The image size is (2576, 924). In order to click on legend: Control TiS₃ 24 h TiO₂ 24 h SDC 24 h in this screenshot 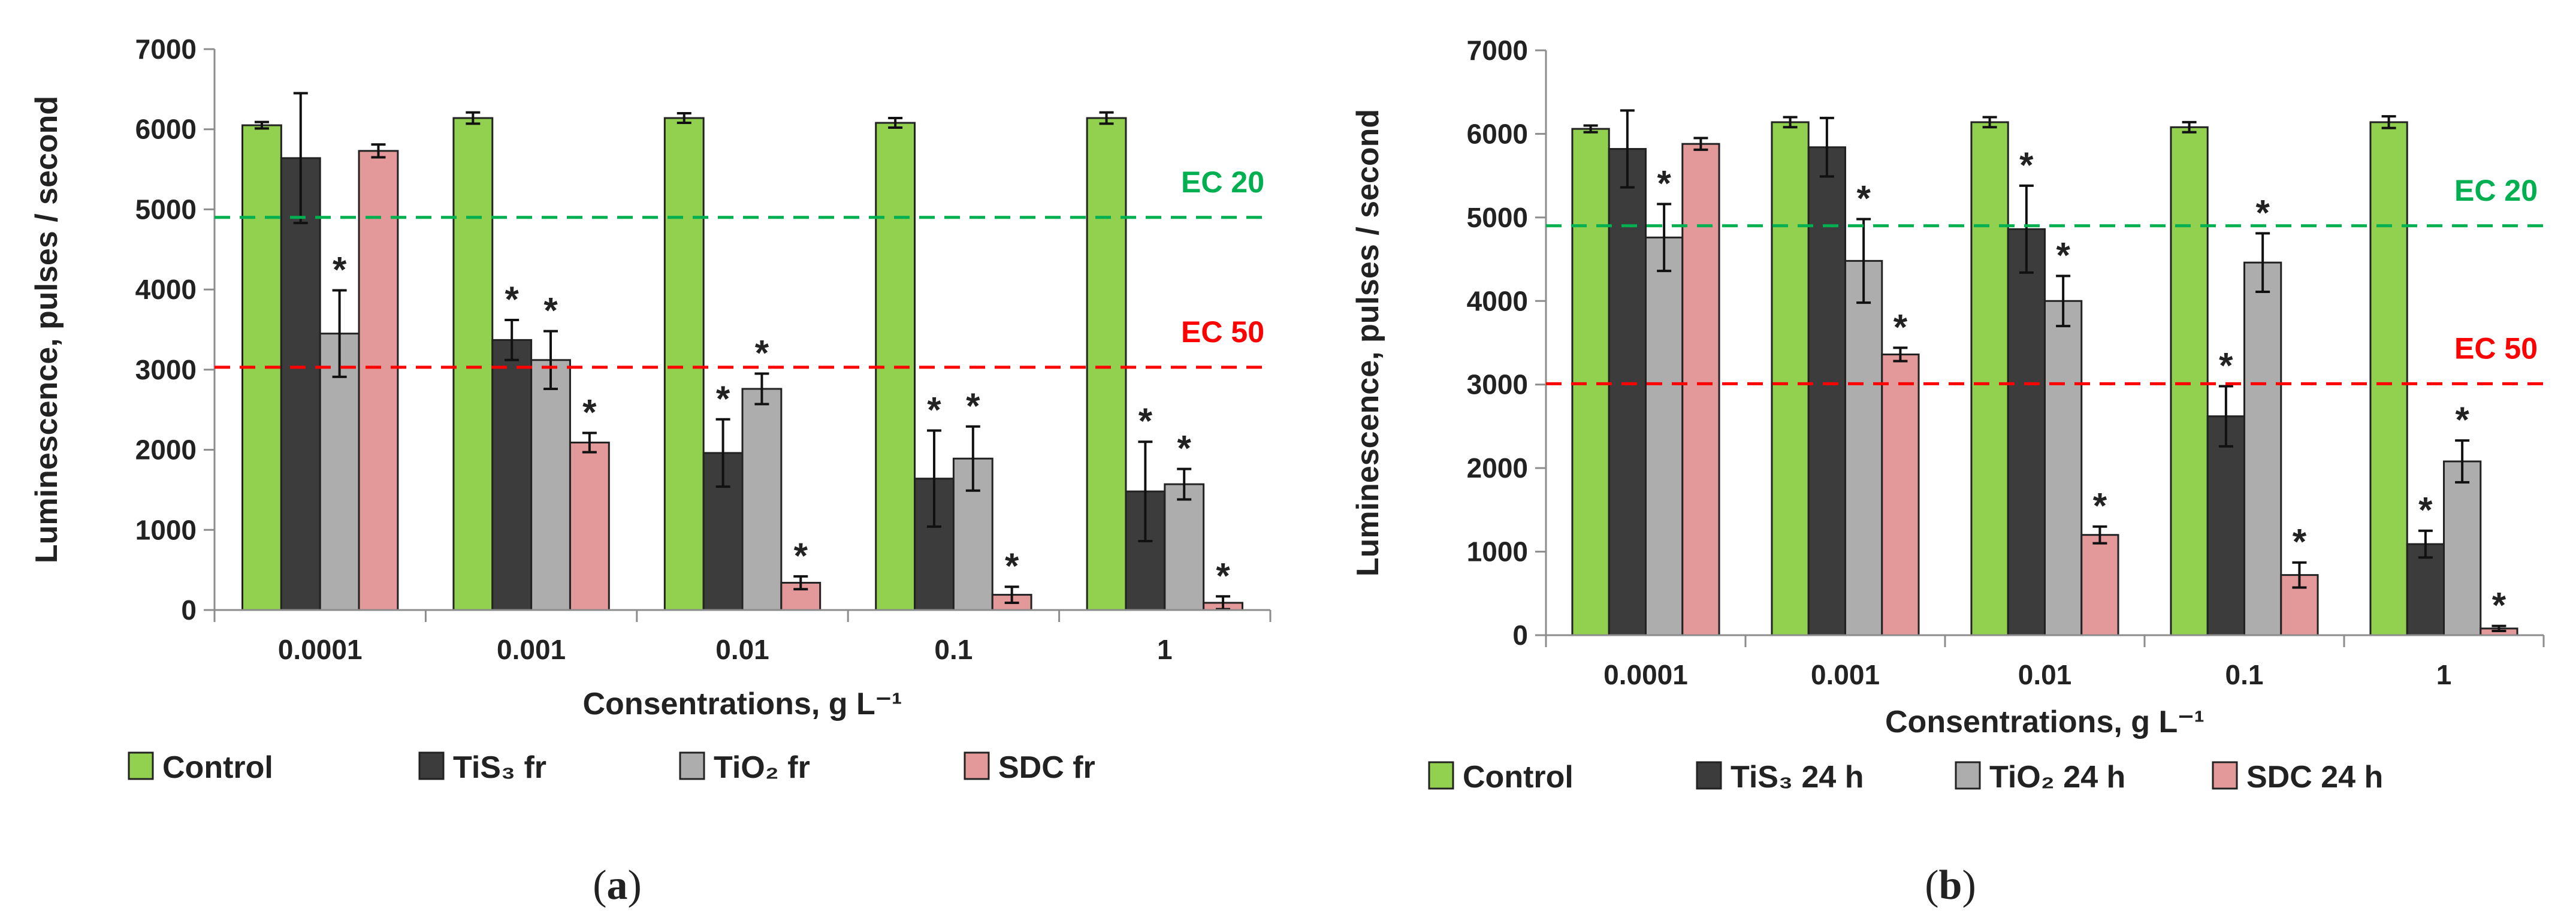, I will do `click(1906, 777)`.